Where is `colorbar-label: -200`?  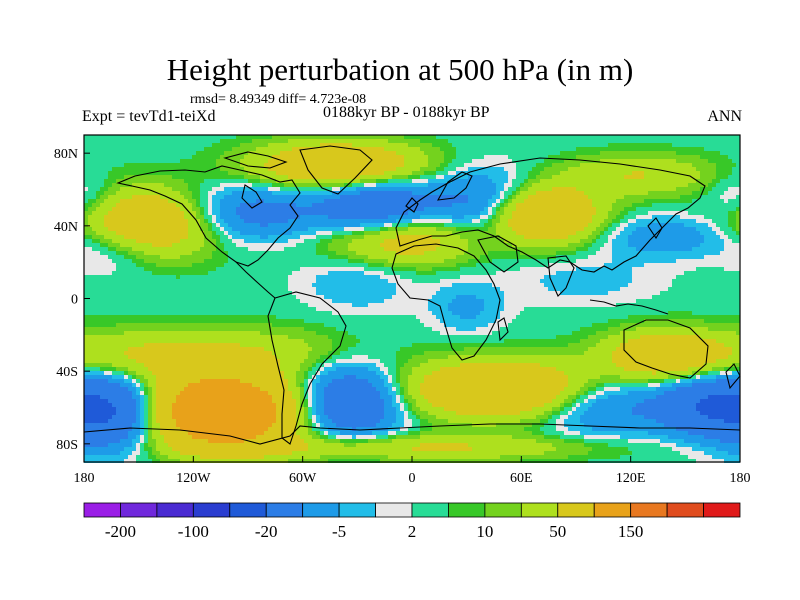 colorbar-label: -200 is located at coordinates (120, 531).